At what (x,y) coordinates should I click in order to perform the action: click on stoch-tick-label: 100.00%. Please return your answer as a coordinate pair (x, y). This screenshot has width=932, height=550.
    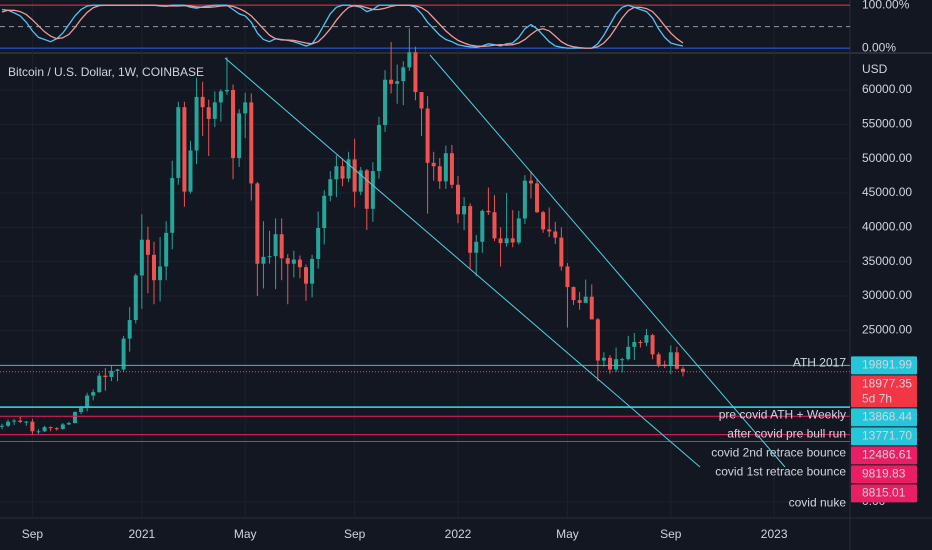
    Looking at the image, I should click on (886, 5).